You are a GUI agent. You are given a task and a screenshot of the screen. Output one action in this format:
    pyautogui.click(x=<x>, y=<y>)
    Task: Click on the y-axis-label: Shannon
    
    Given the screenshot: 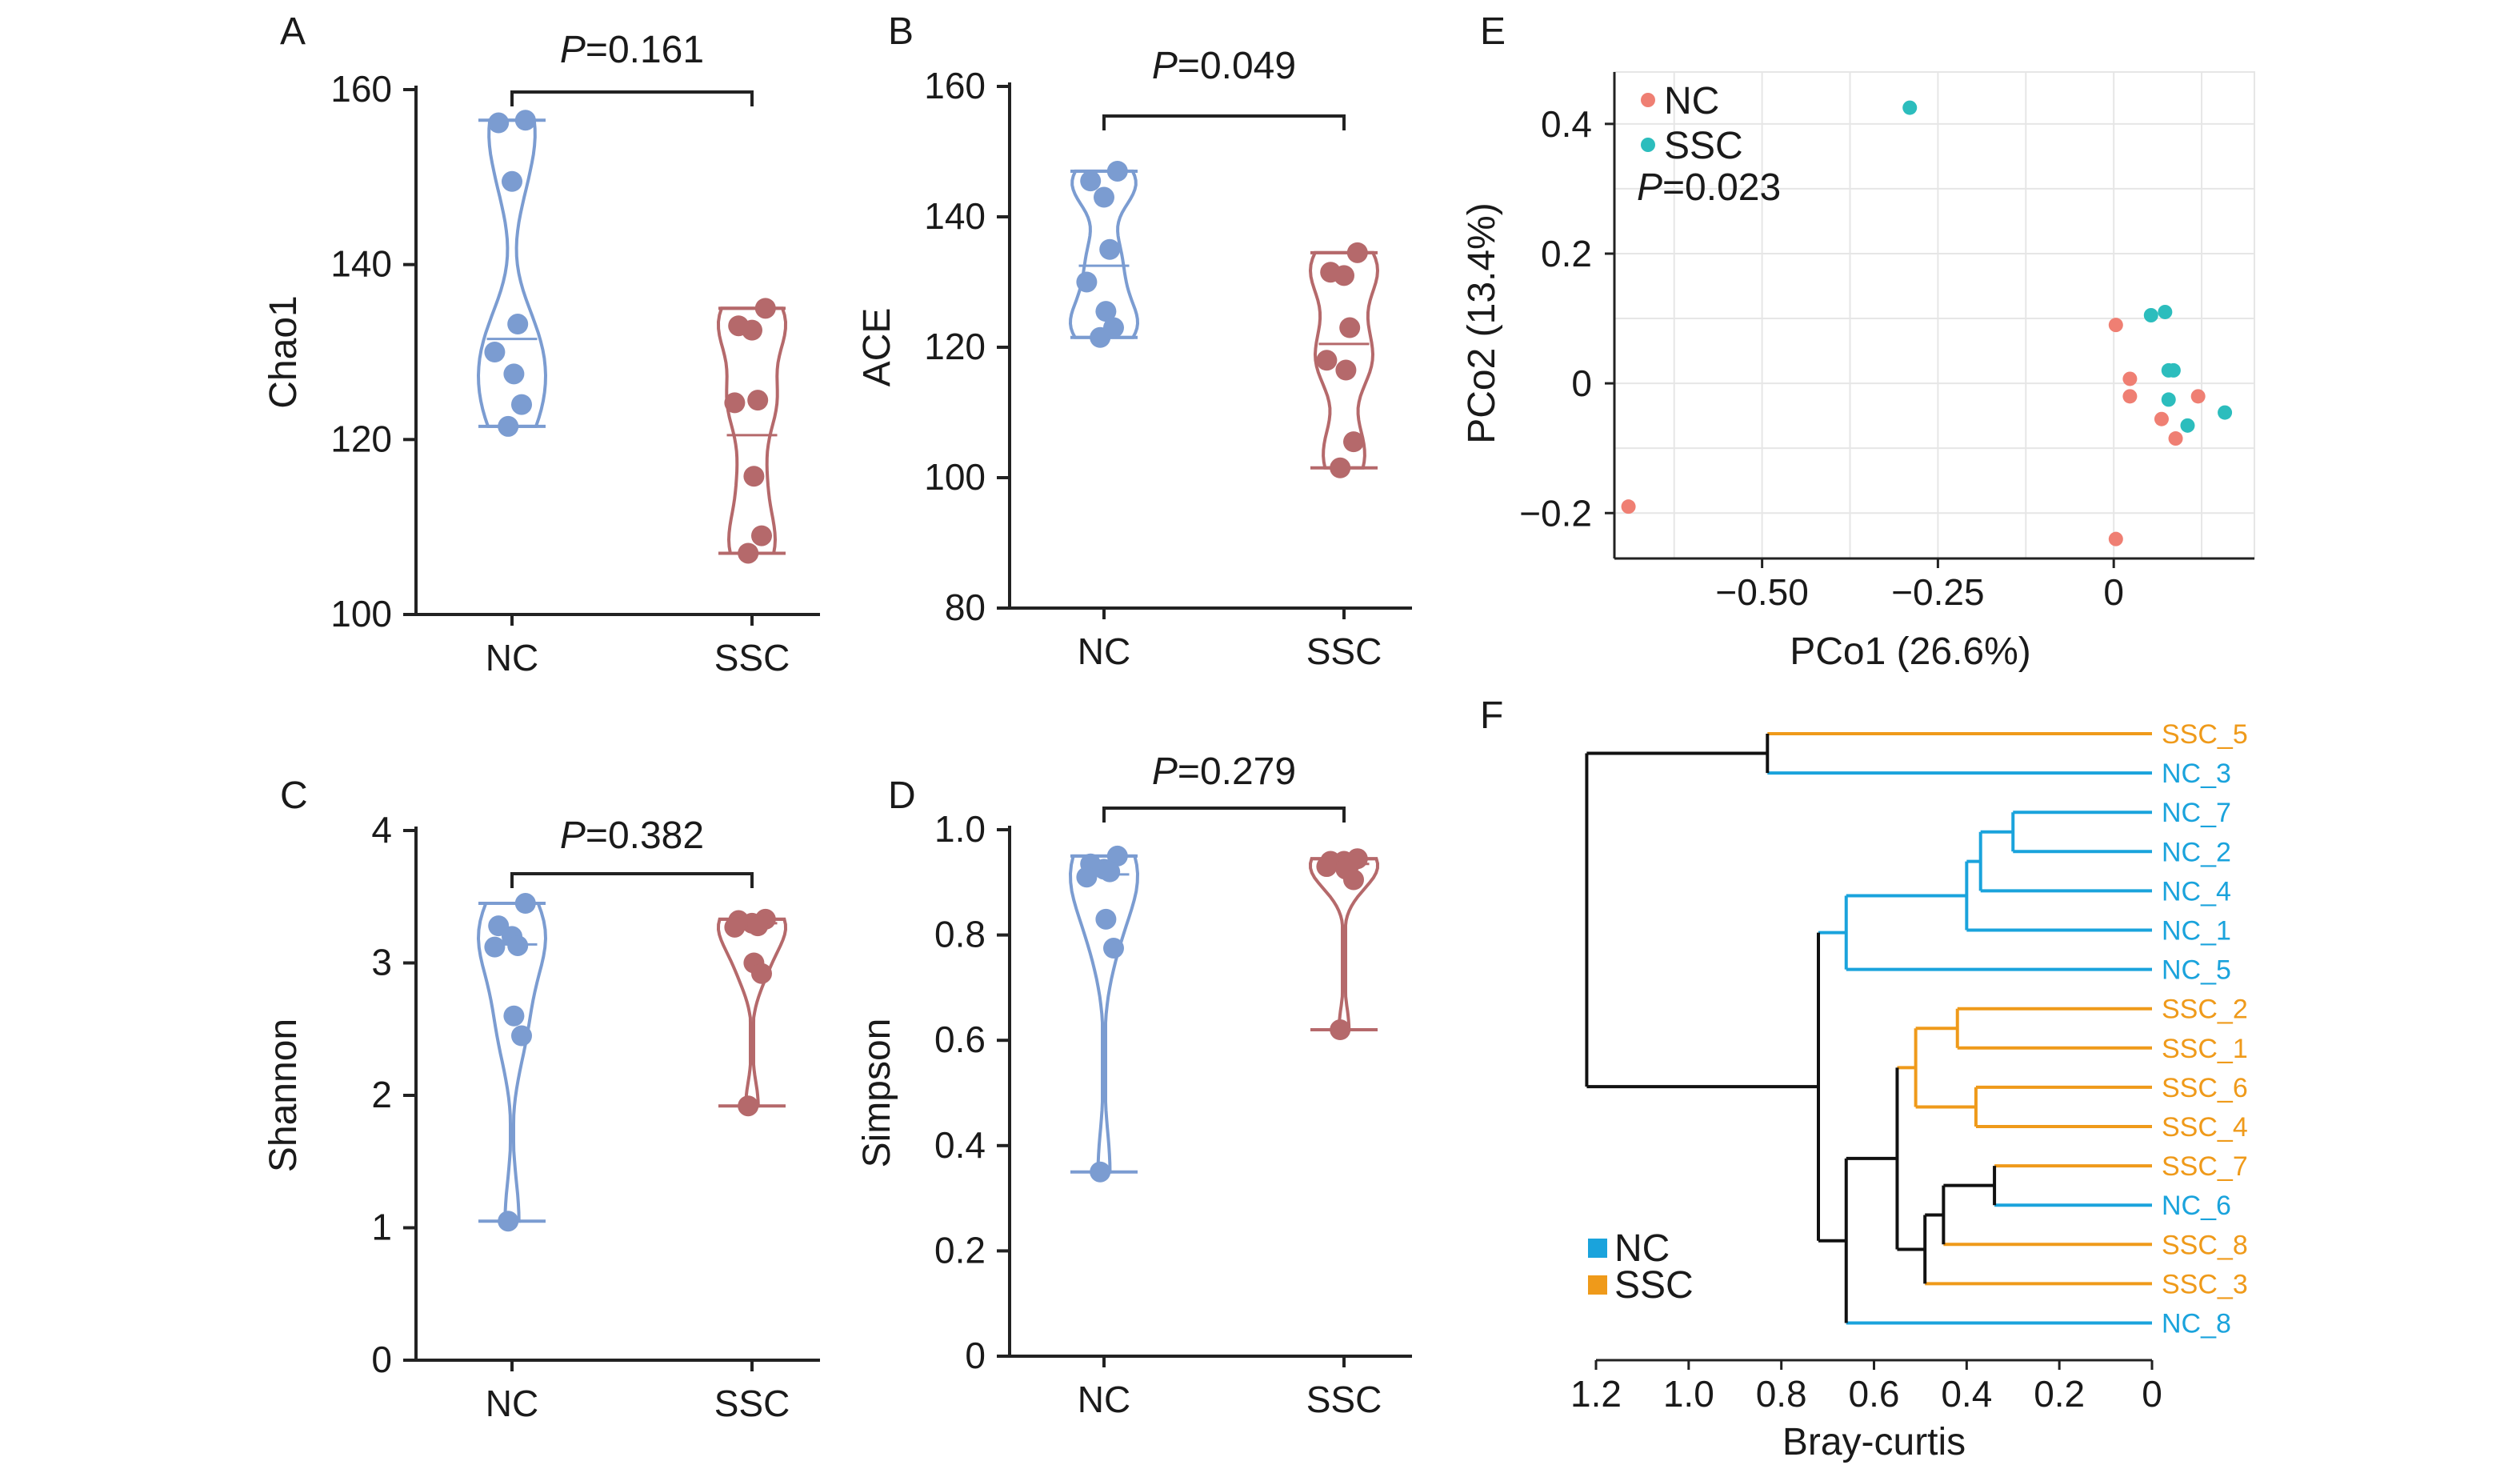 What is the action you would take?
    pyautogui.click(x=283, y=1095)
    